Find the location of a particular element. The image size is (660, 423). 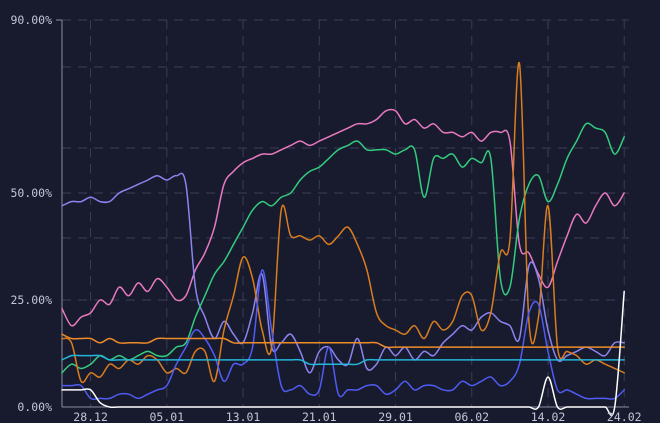

x-tick-label: 24.02 is located at coordinates (624, 416).